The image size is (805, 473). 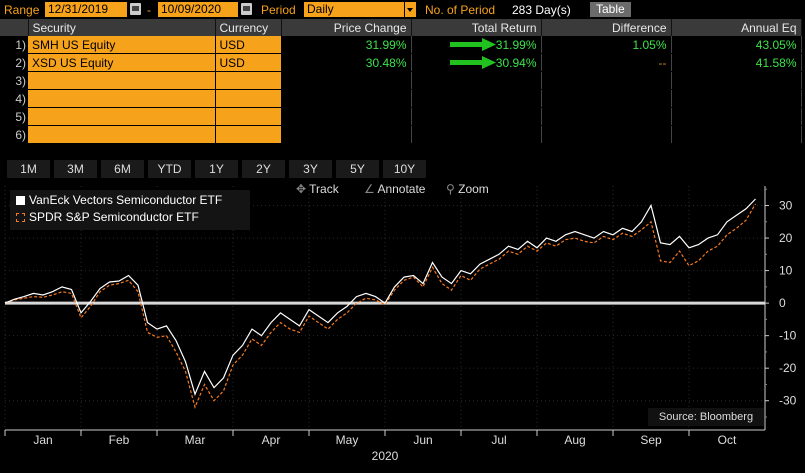 I want to click on row-number: 1), so click(x=14, y=45).